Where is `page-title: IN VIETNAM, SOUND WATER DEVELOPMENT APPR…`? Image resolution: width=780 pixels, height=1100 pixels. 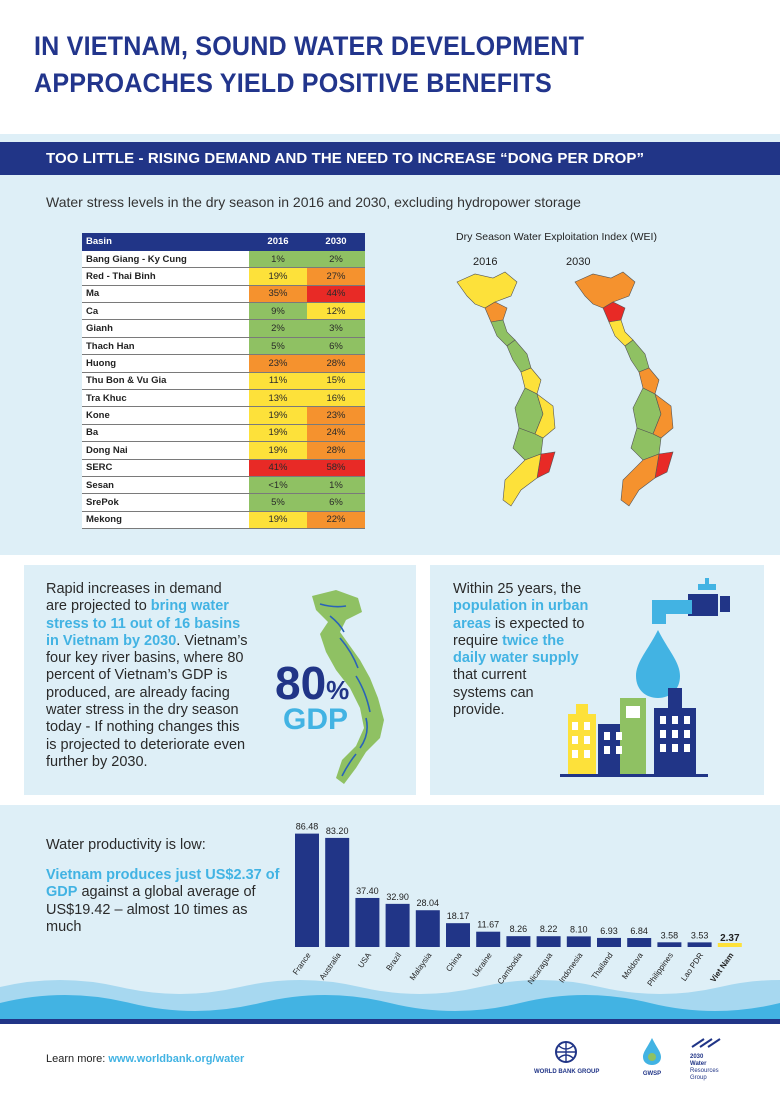 page-title: IN VIETNAM, SOUND WATER DEVELOPMENT APPR… is located at coordinates (369, 65).